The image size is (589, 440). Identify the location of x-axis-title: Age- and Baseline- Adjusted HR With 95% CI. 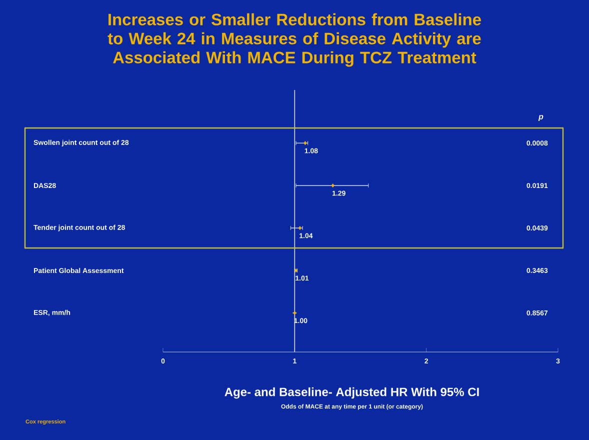
(351, 393).